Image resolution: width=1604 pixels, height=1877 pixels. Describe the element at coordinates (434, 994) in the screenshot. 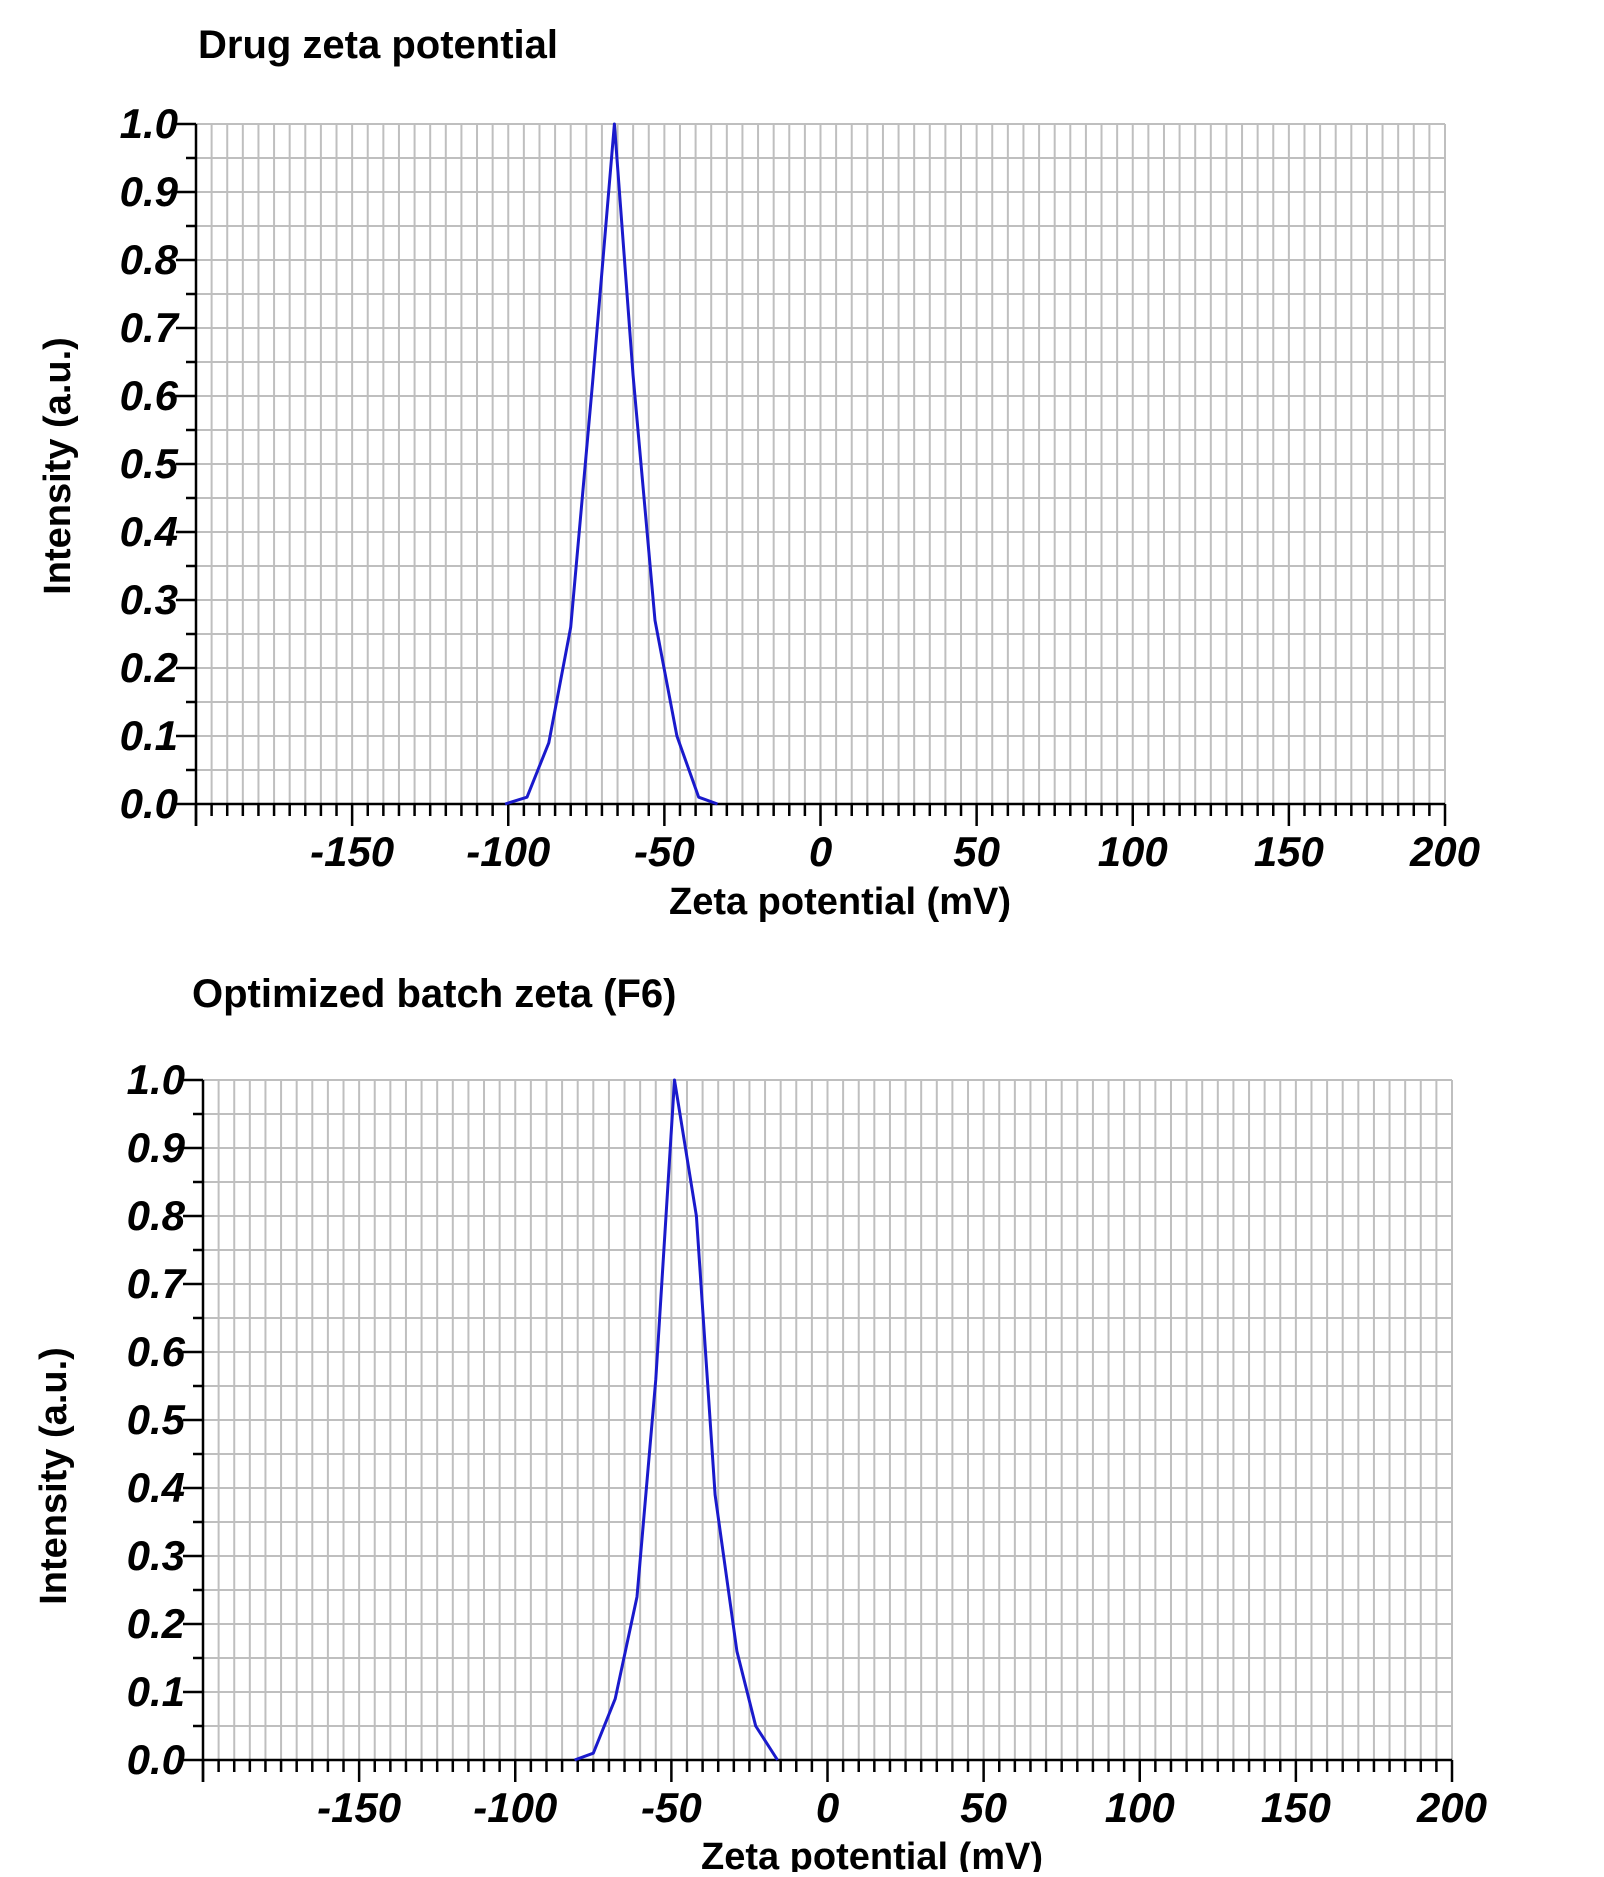

I see `chart-title: Optimized batch zeta (F6)` at that location.